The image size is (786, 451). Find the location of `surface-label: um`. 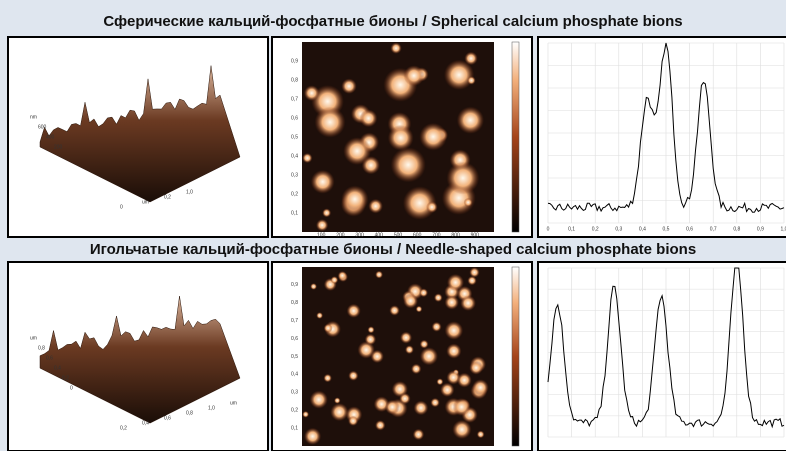

surface-label: um is located at coordinates (233, 403).